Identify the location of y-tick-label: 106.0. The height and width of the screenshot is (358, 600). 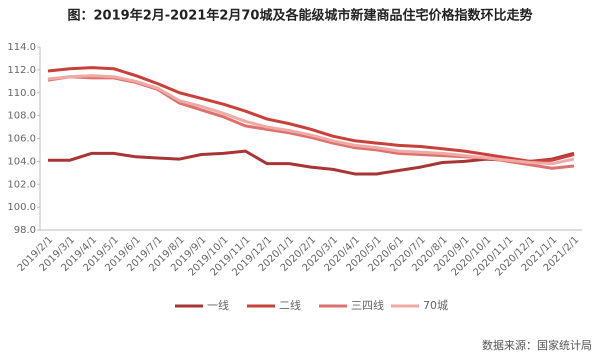
(21, 139).